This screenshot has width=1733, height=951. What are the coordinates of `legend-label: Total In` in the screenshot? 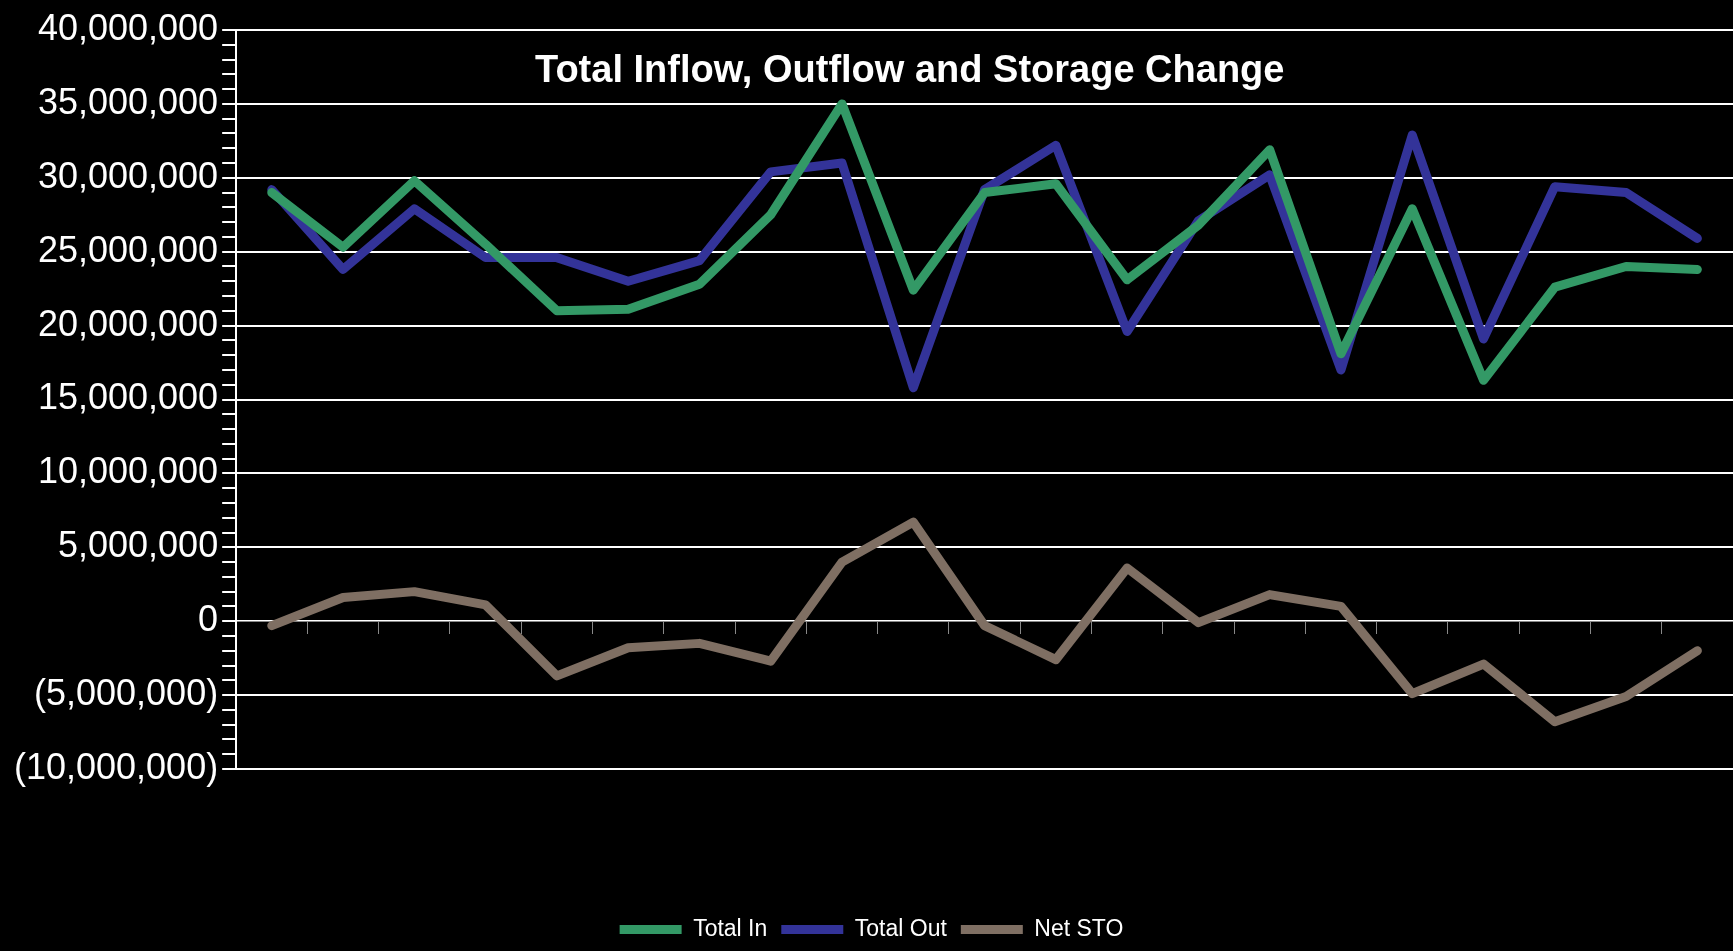 It's located at (730, 927).